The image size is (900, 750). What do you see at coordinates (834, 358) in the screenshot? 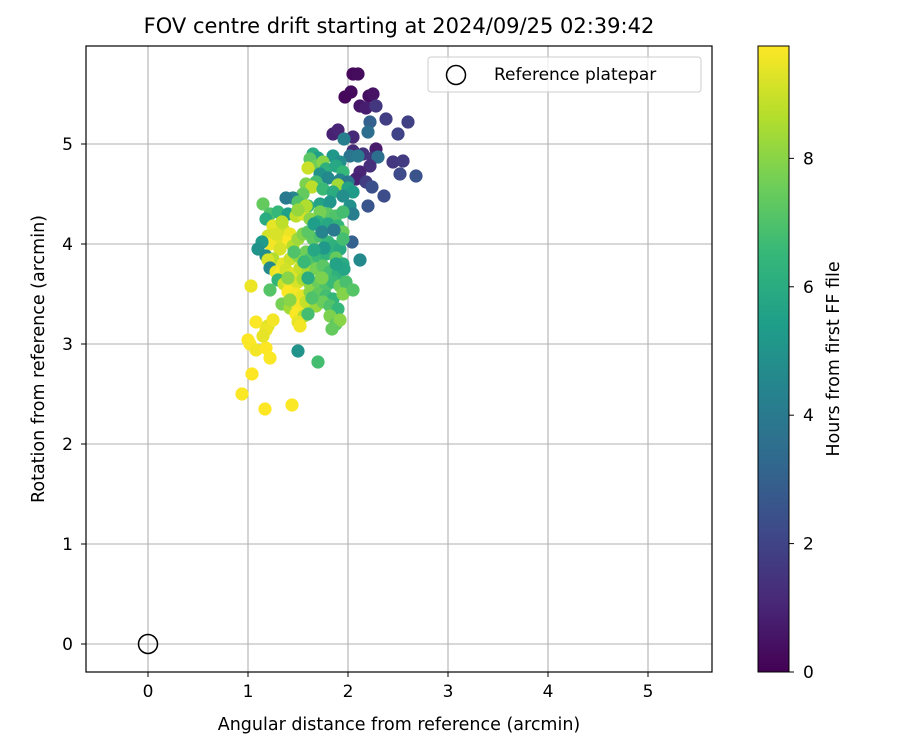
I see `colorbar-label: Hours from first FF file` at bounding box center [834, 358].